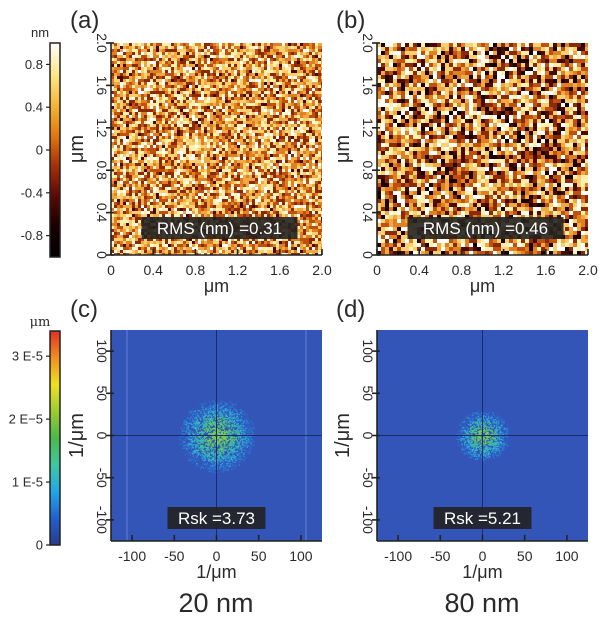 The height and width of the screenshot is (627, 600). Describe the element at coordinates (27, 356) in the screenshot. I see `colorbar-tick-label: 3 E-5` at that location.